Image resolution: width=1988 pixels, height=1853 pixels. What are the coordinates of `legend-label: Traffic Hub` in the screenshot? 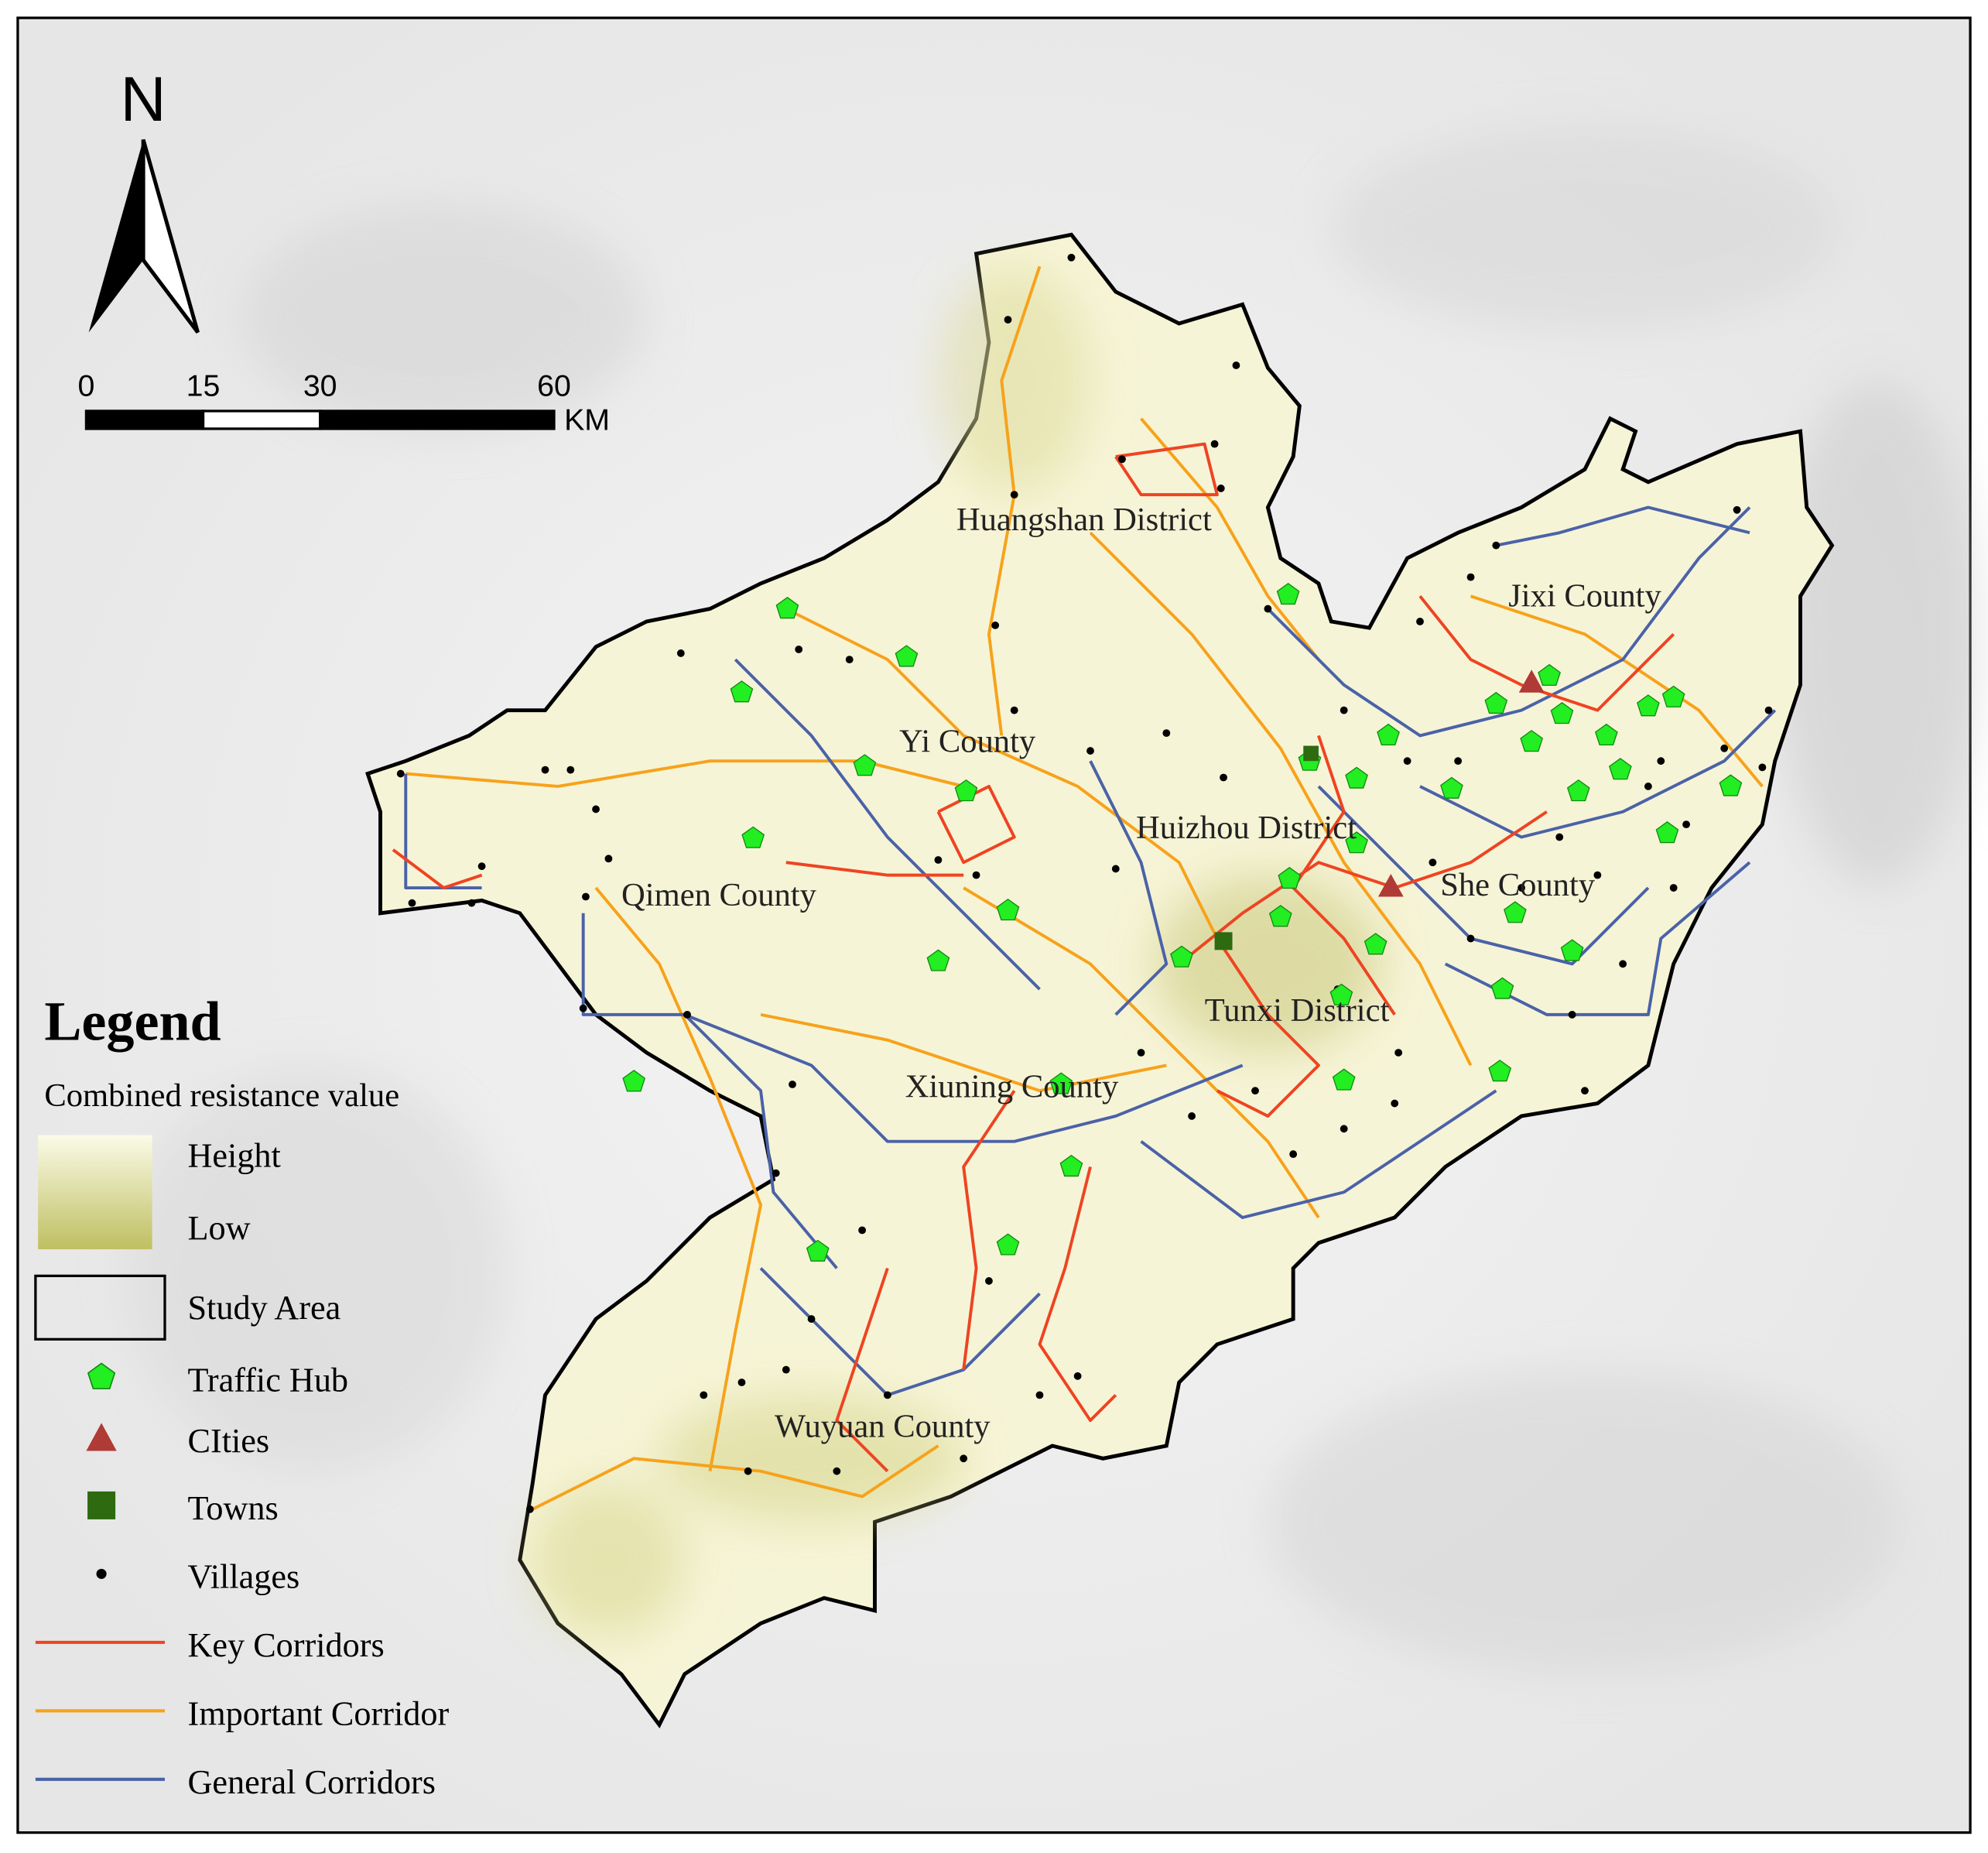 It's located at (267, 1380).